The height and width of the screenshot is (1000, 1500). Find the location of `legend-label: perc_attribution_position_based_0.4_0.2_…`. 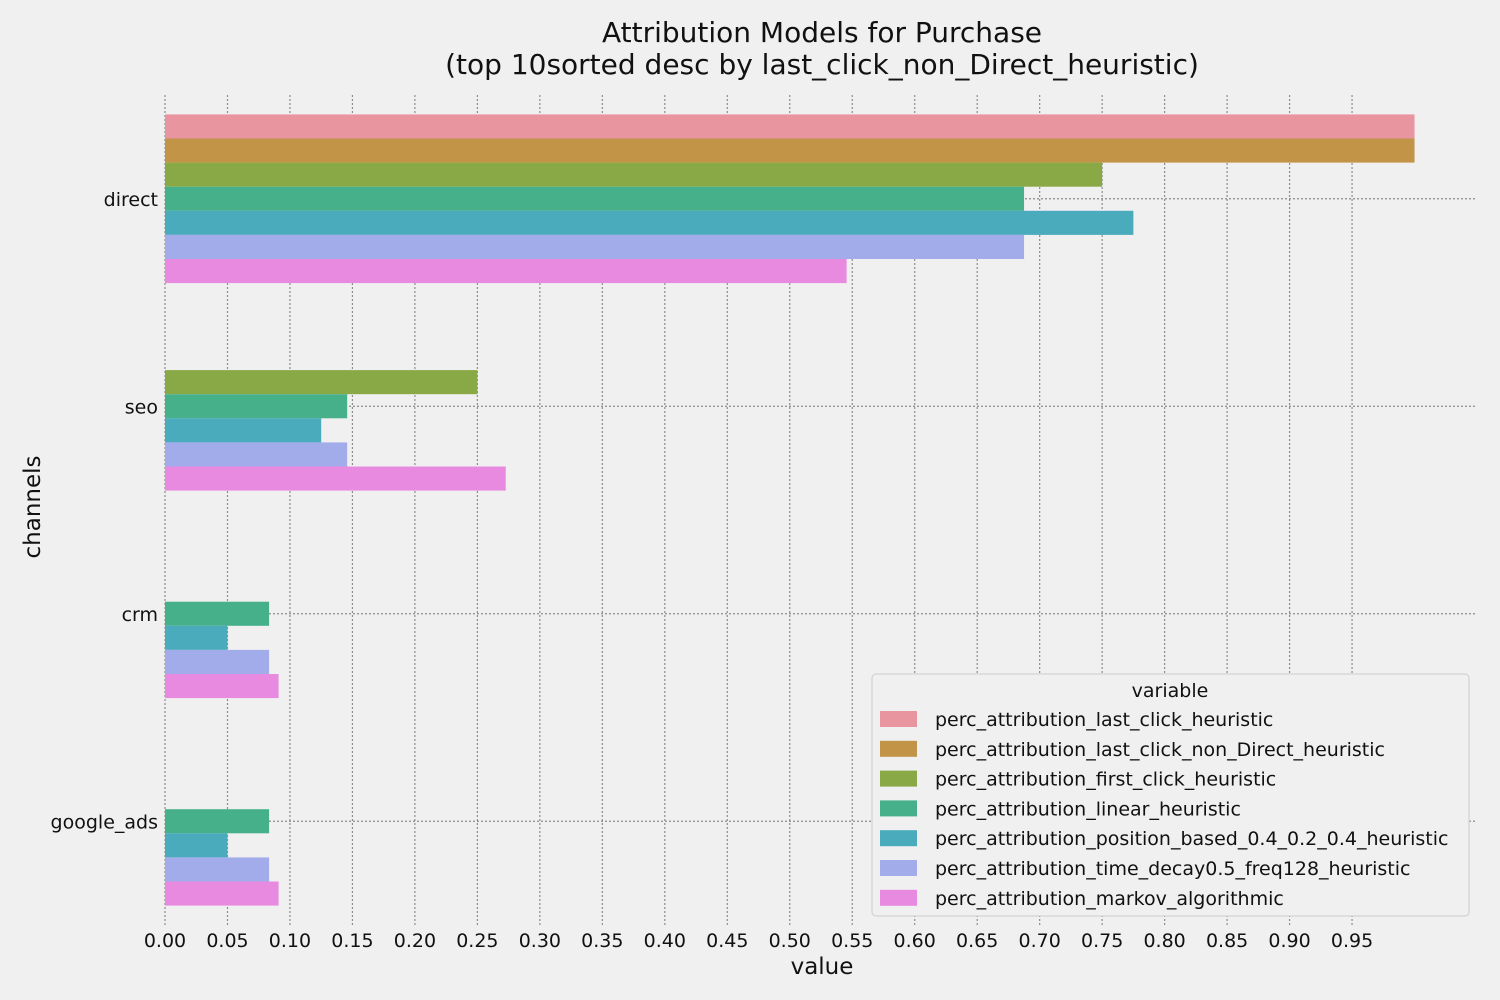

legend-label: perc_attribution_position_based_0.4_0.2_… is located at coordinates (1191, 839).